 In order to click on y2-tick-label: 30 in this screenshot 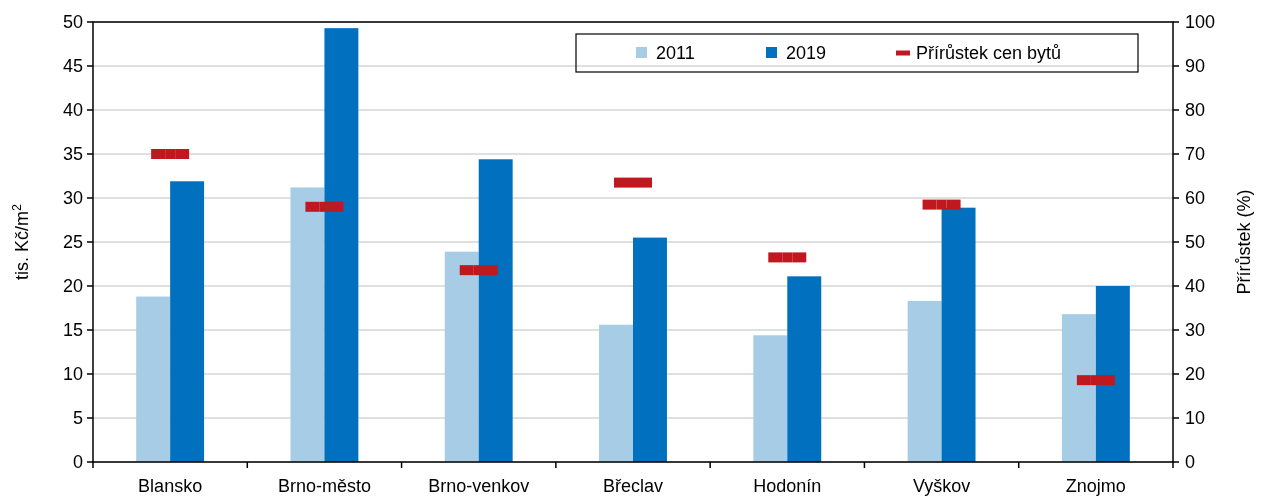, I will do `click(1195, 330)`.